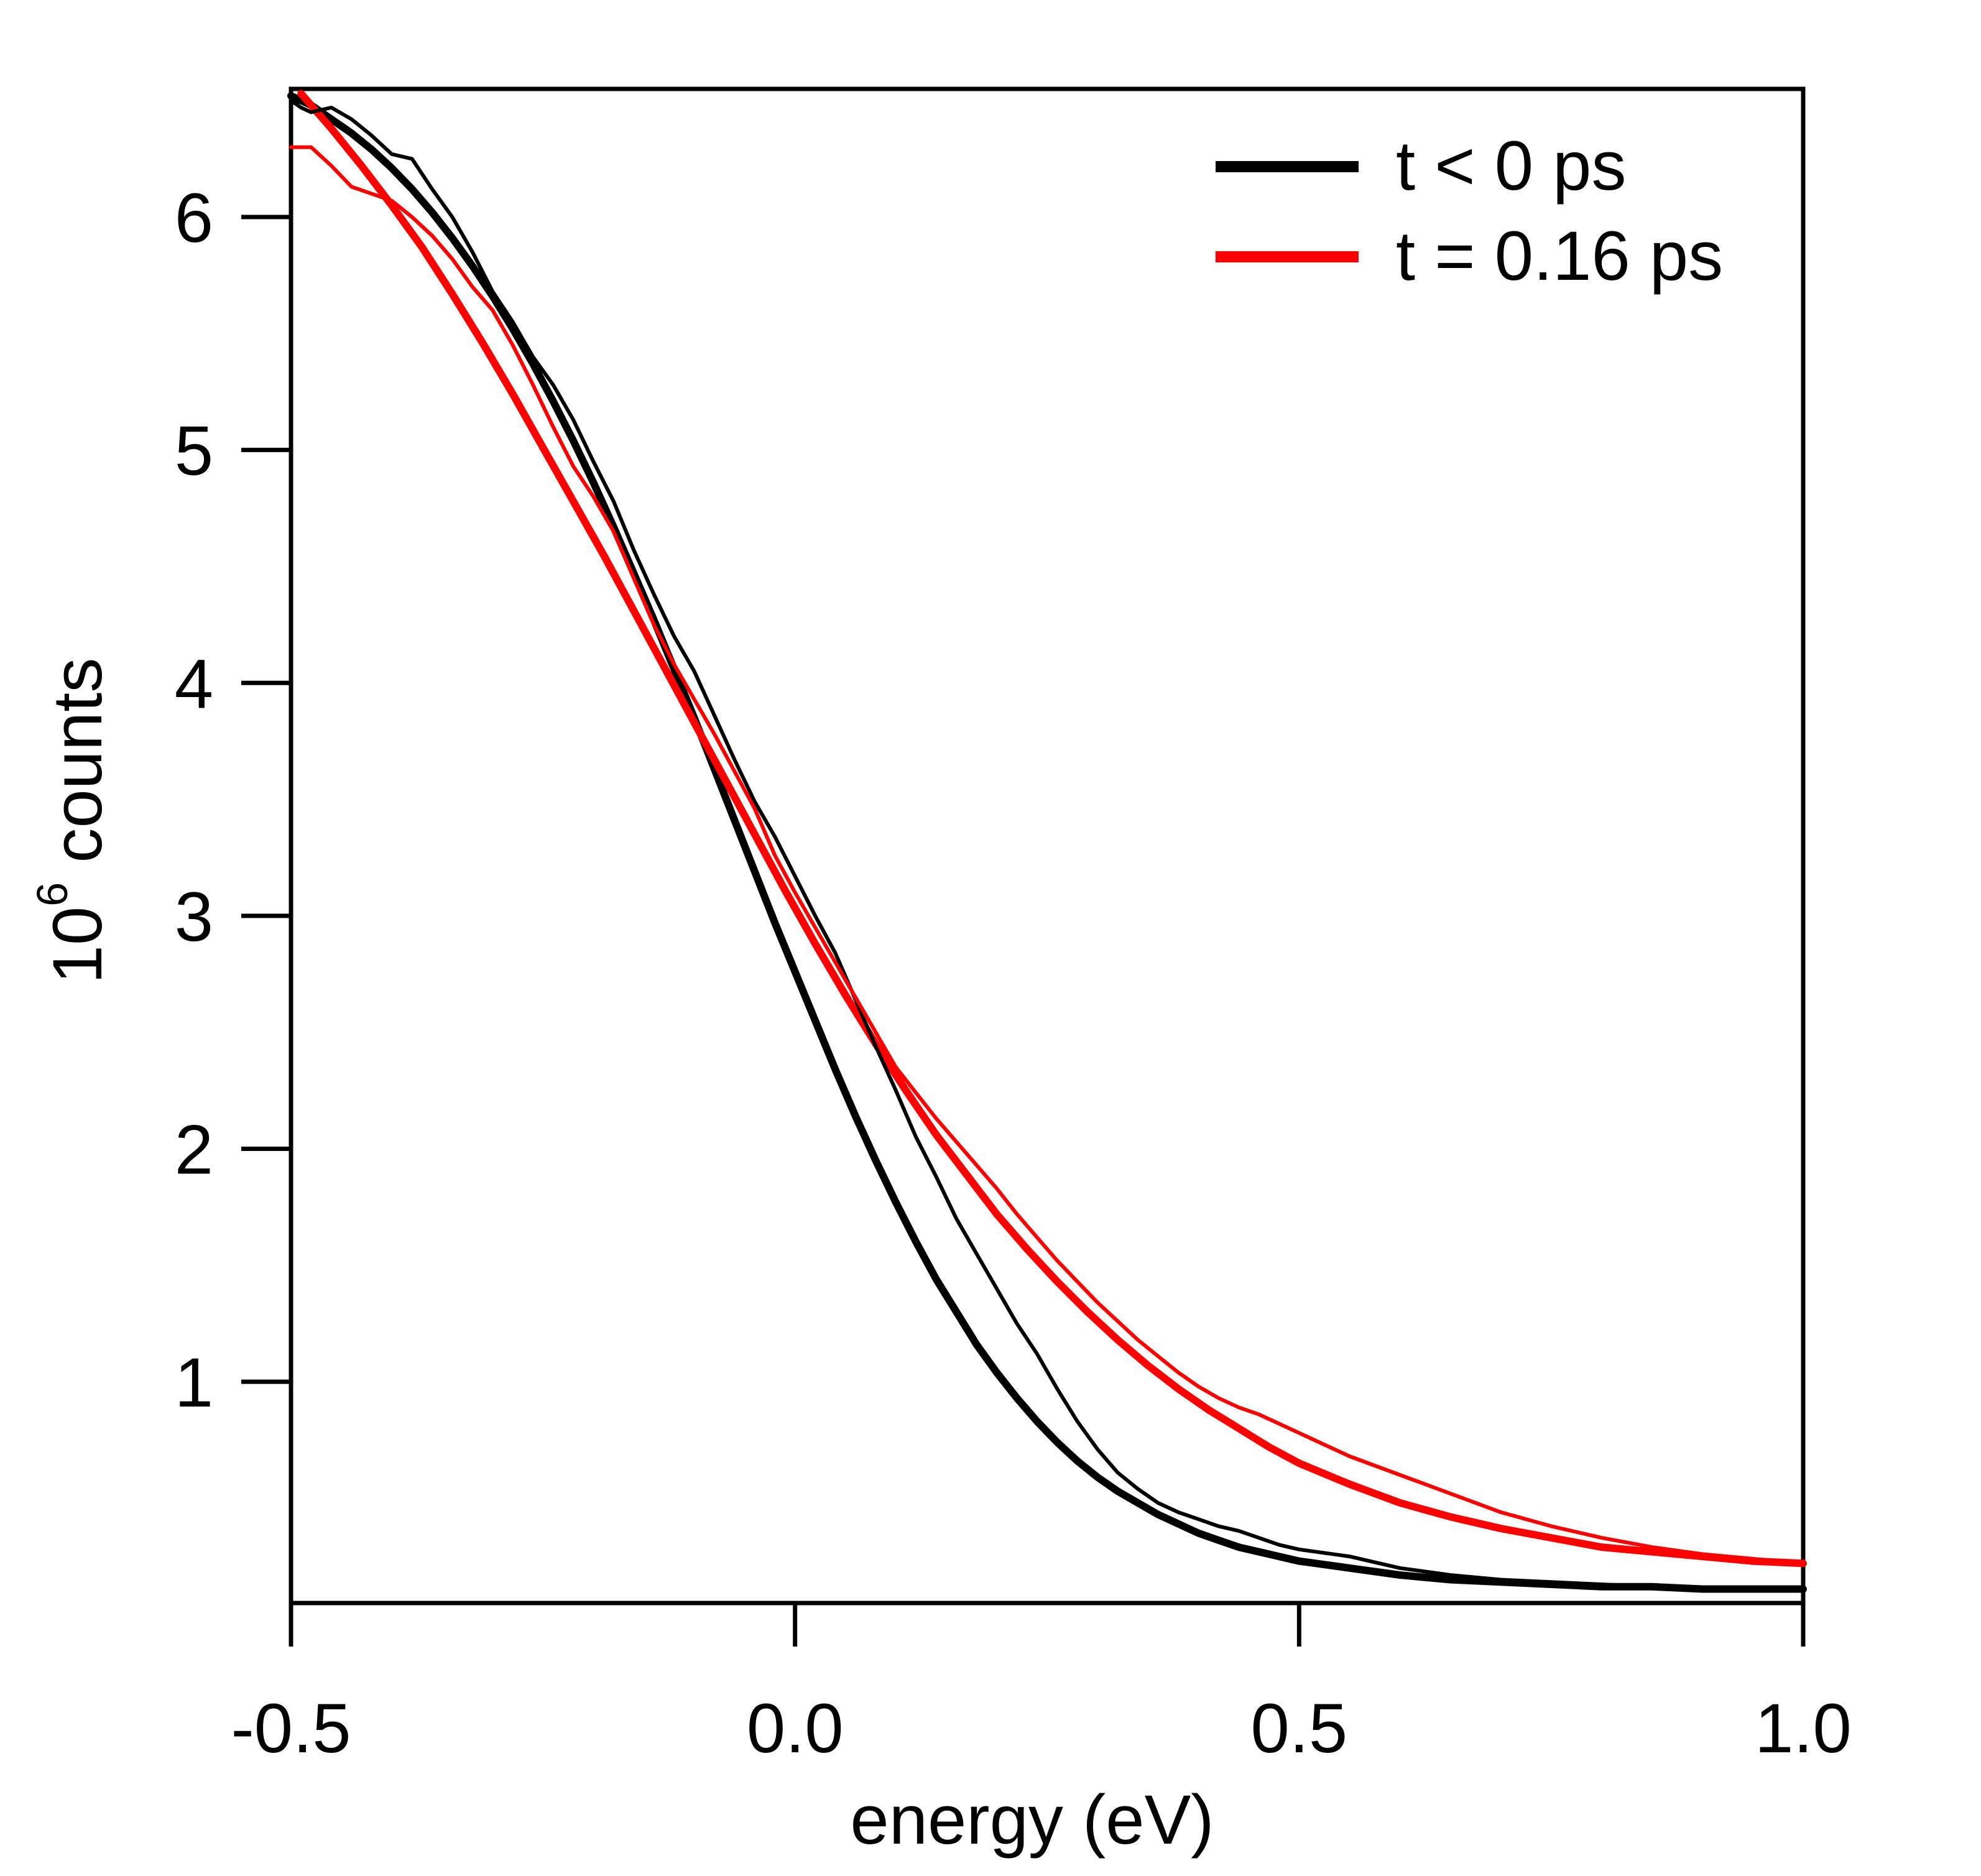  What do you see at coordinates (1469, 211) in the screenshot?
I see `legend: t < 0 ps t = 0.16 ps` at bounding box center [1469, 211].